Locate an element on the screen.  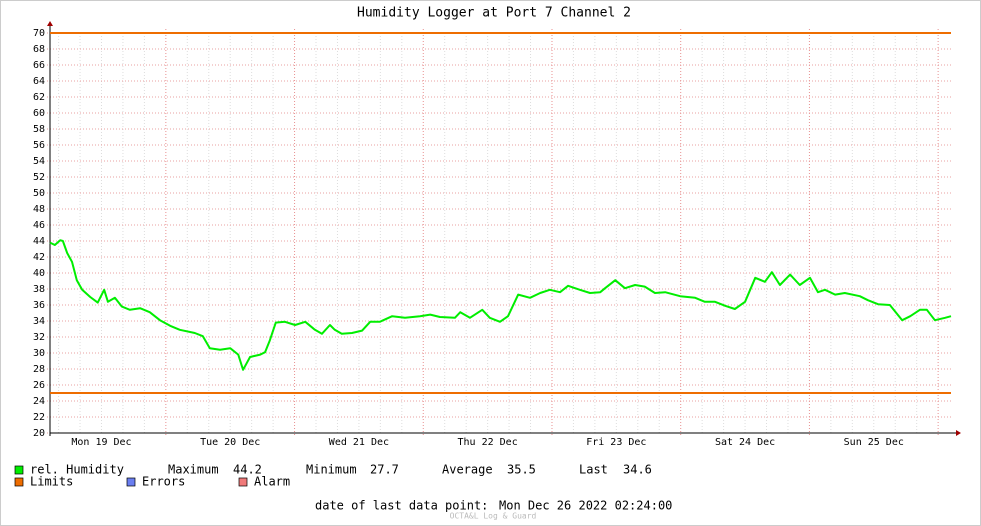
x-tick-label: Sun 25 Dec is located at coordinates (874, 442).